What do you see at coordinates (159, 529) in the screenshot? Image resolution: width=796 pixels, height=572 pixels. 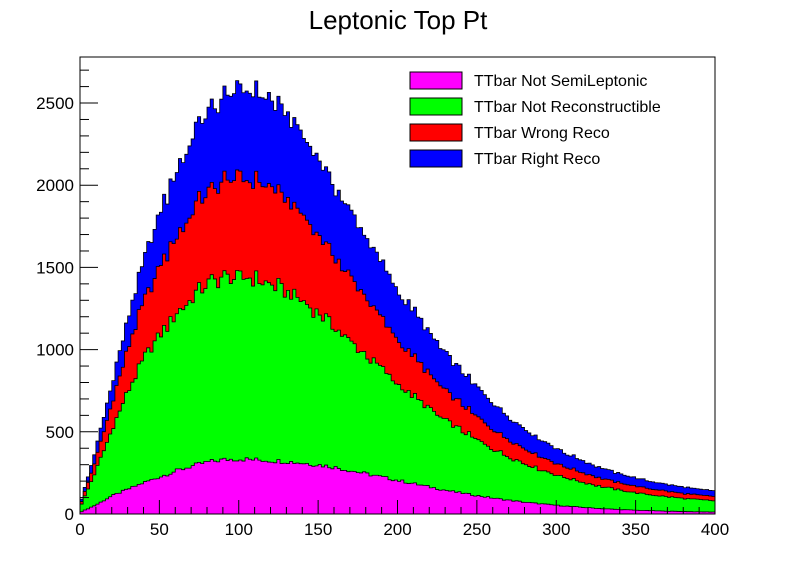 I see `x-tick-label: 50` at bounding box center [159, 529].